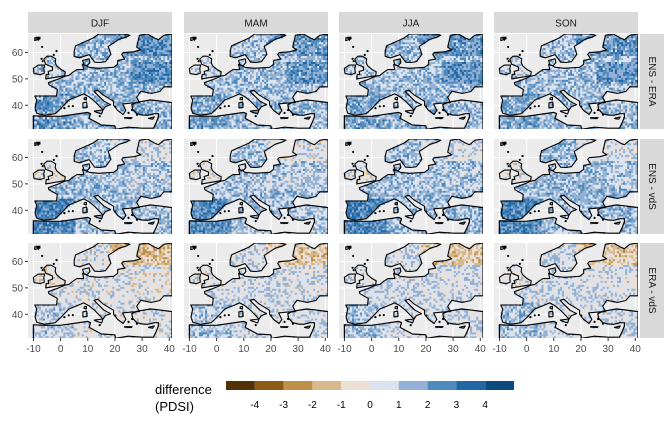 The image size is (672, 437). Describe the element at coordinates (428, 405) in the screenshot. I see `legend-label: 2` at that location.